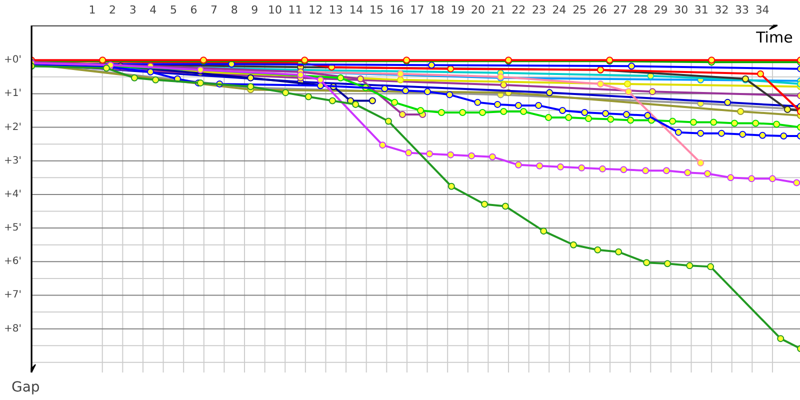 Image resolution: width=800 pixels, height=400 pixels. Describe the element at coordinates (234, 10) in the screenshot. I see `x-tick-label: 8` at that location.